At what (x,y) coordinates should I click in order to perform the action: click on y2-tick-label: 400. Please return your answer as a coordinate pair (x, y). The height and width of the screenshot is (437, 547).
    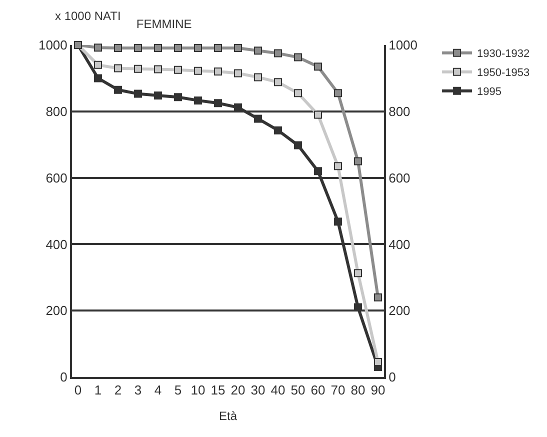
    Looking at the image, I should click on (399, 244).